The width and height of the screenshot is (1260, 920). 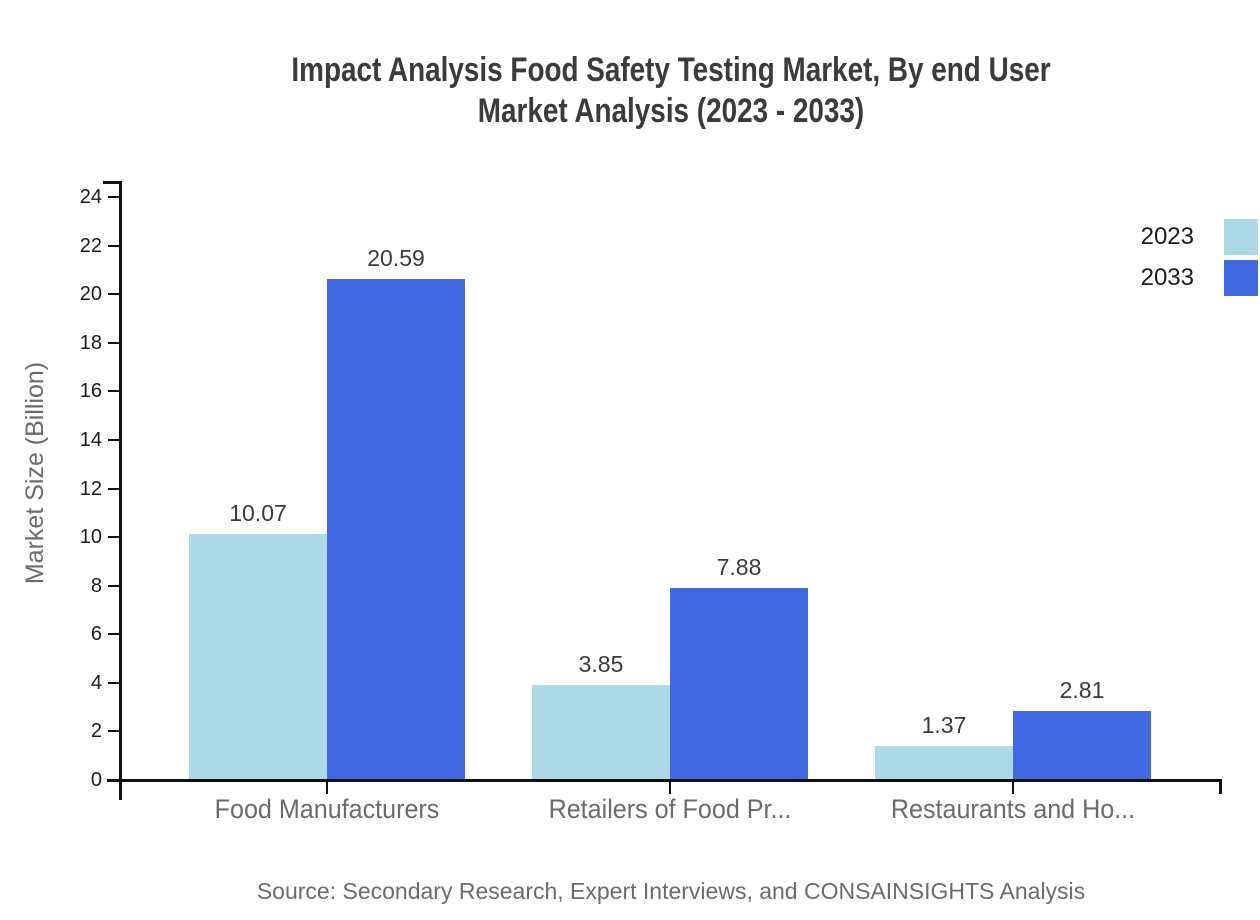 What do you see at coordinates (671, 111) in the screenshot?
I see `chart-title-line-2: Market Analysis (2023 - 2033)` at bounding box center [671, 111].